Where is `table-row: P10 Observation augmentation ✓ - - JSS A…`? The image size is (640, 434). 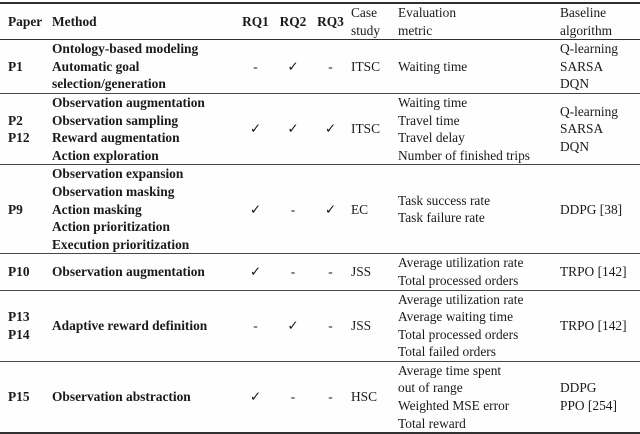 table-row: P10 Observation augmentation ✓ - - JSS A… is located at coordinates (320, 272).